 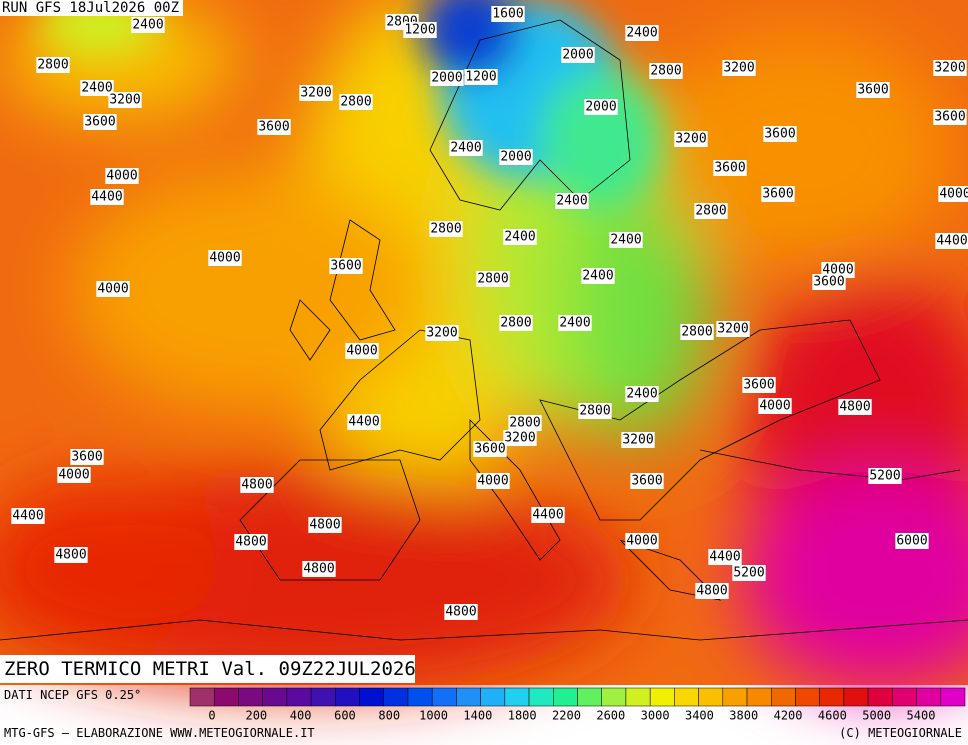 I want to click on colorbar-label: 3000, so click(x=655, y=716).